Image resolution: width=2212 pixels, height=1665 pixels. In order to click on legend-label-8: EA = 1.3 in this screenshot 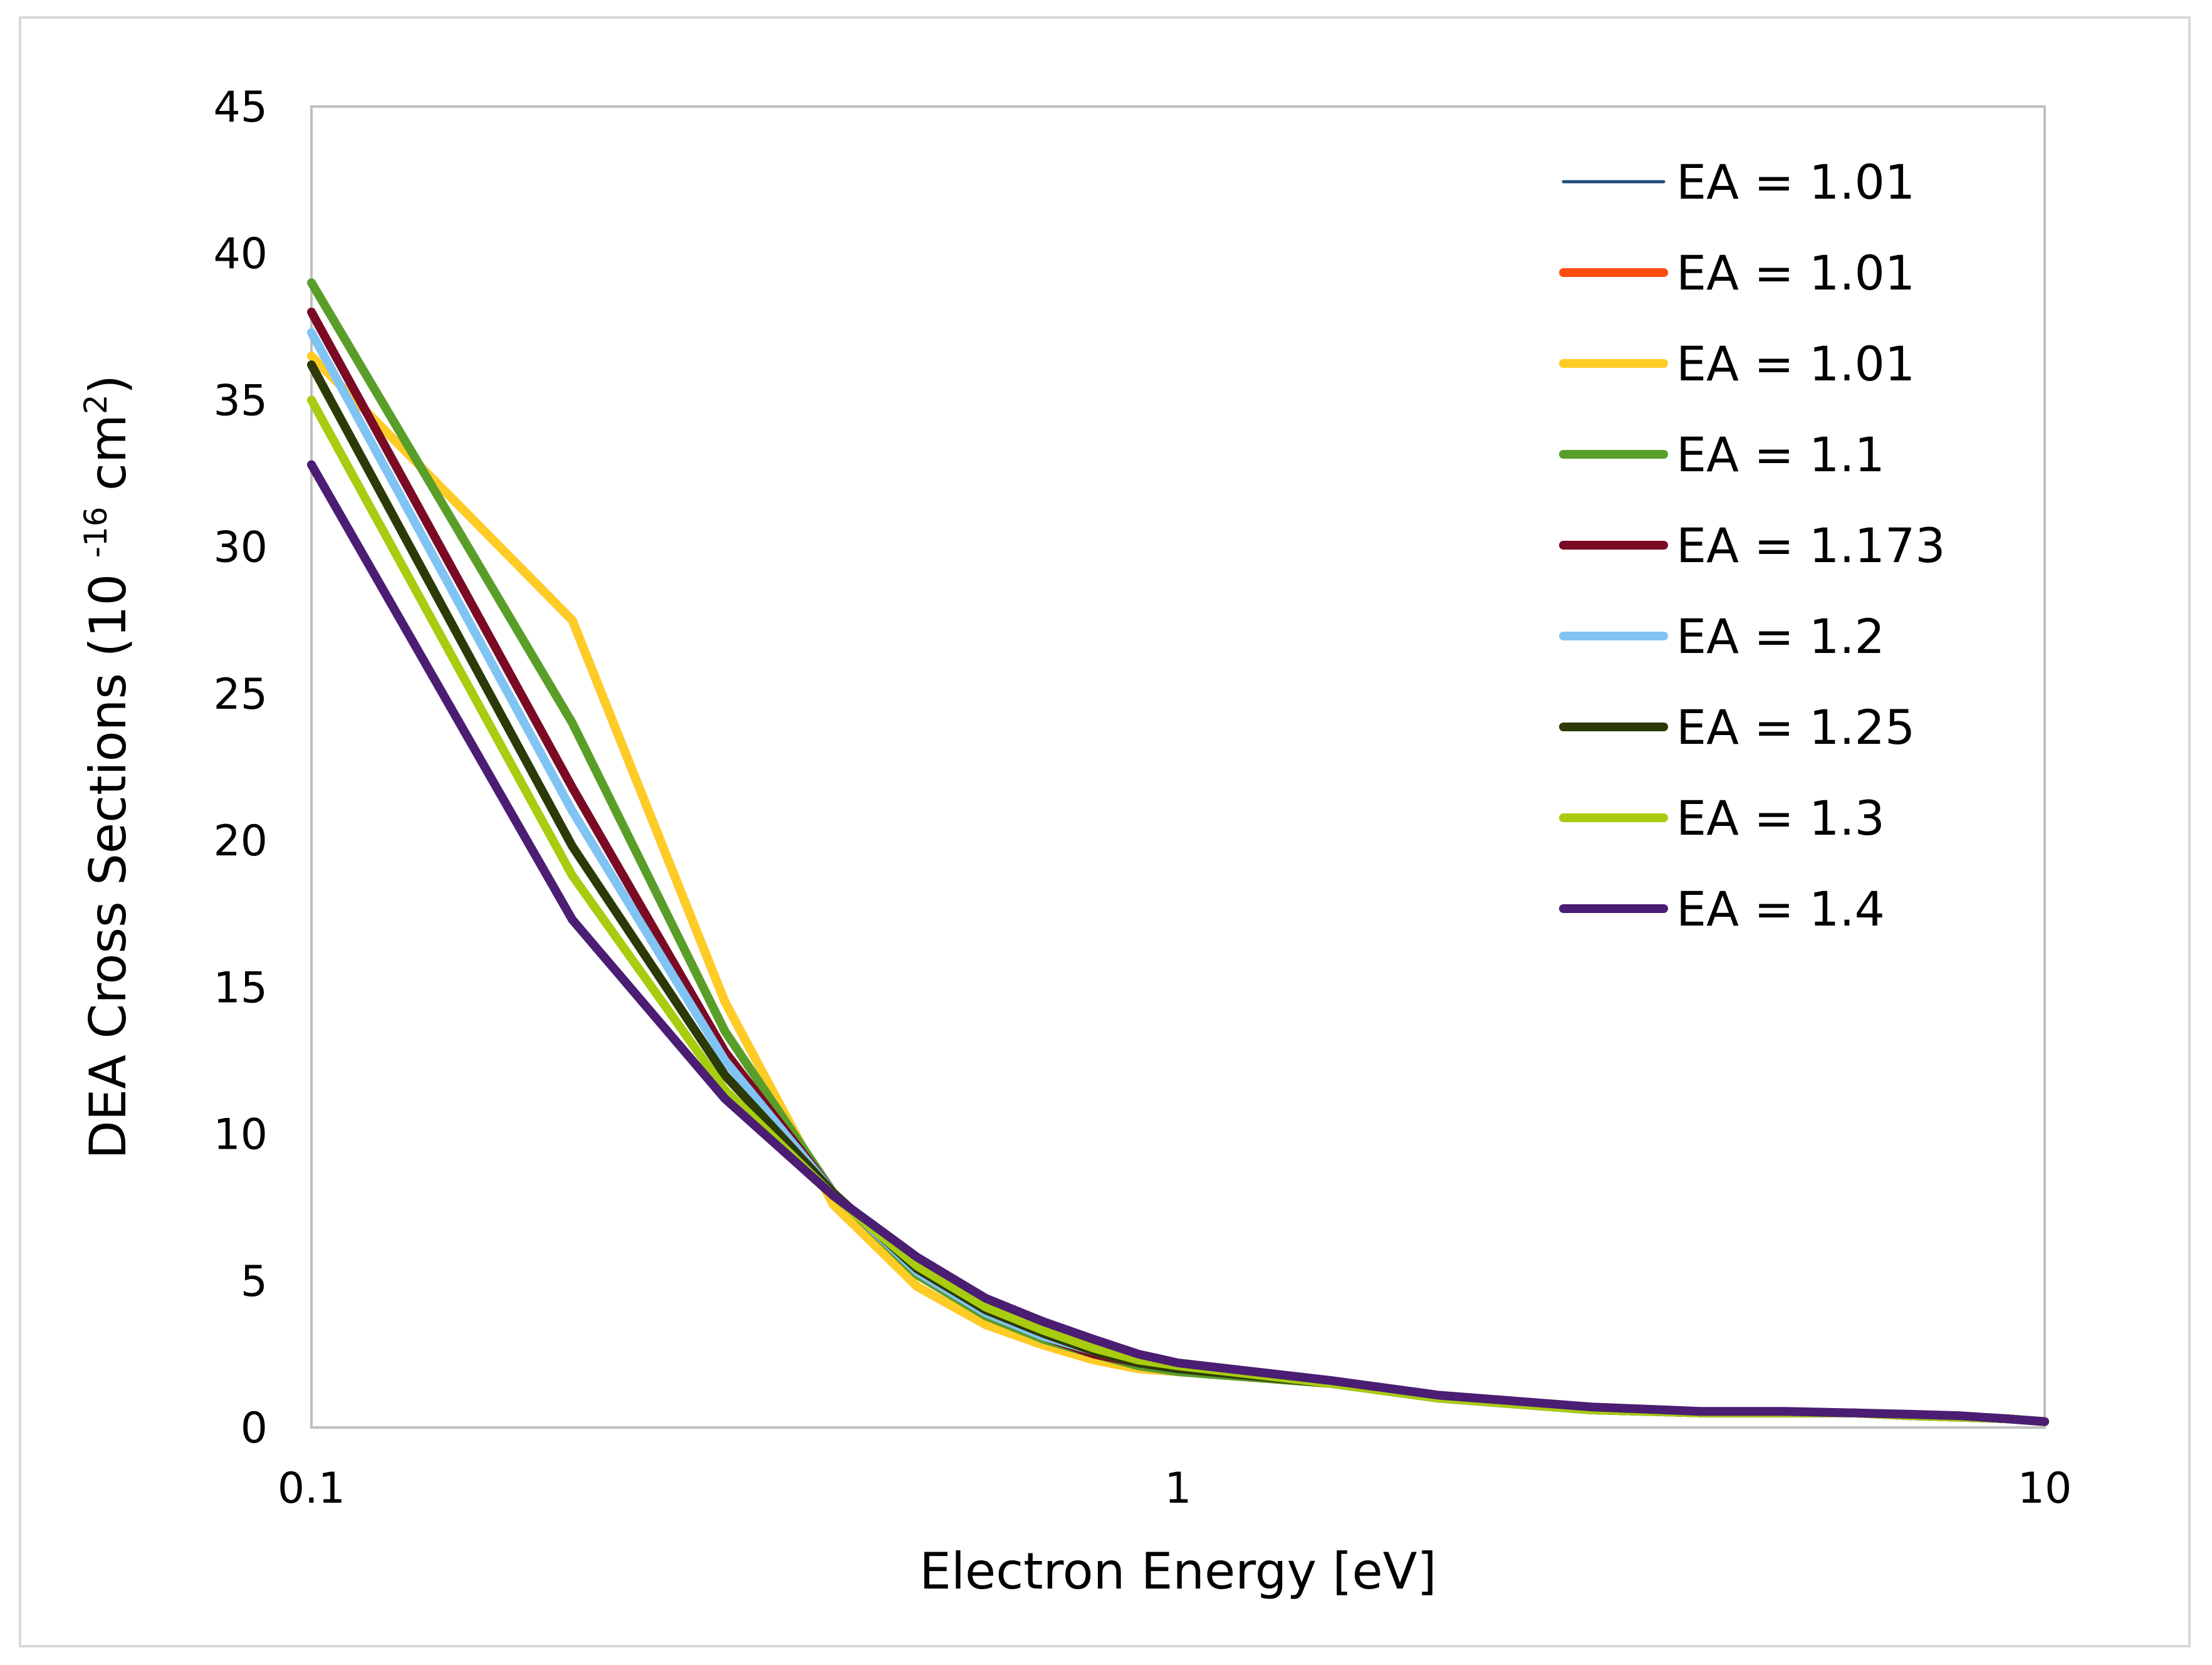, I will do `click(1780, 818)`.